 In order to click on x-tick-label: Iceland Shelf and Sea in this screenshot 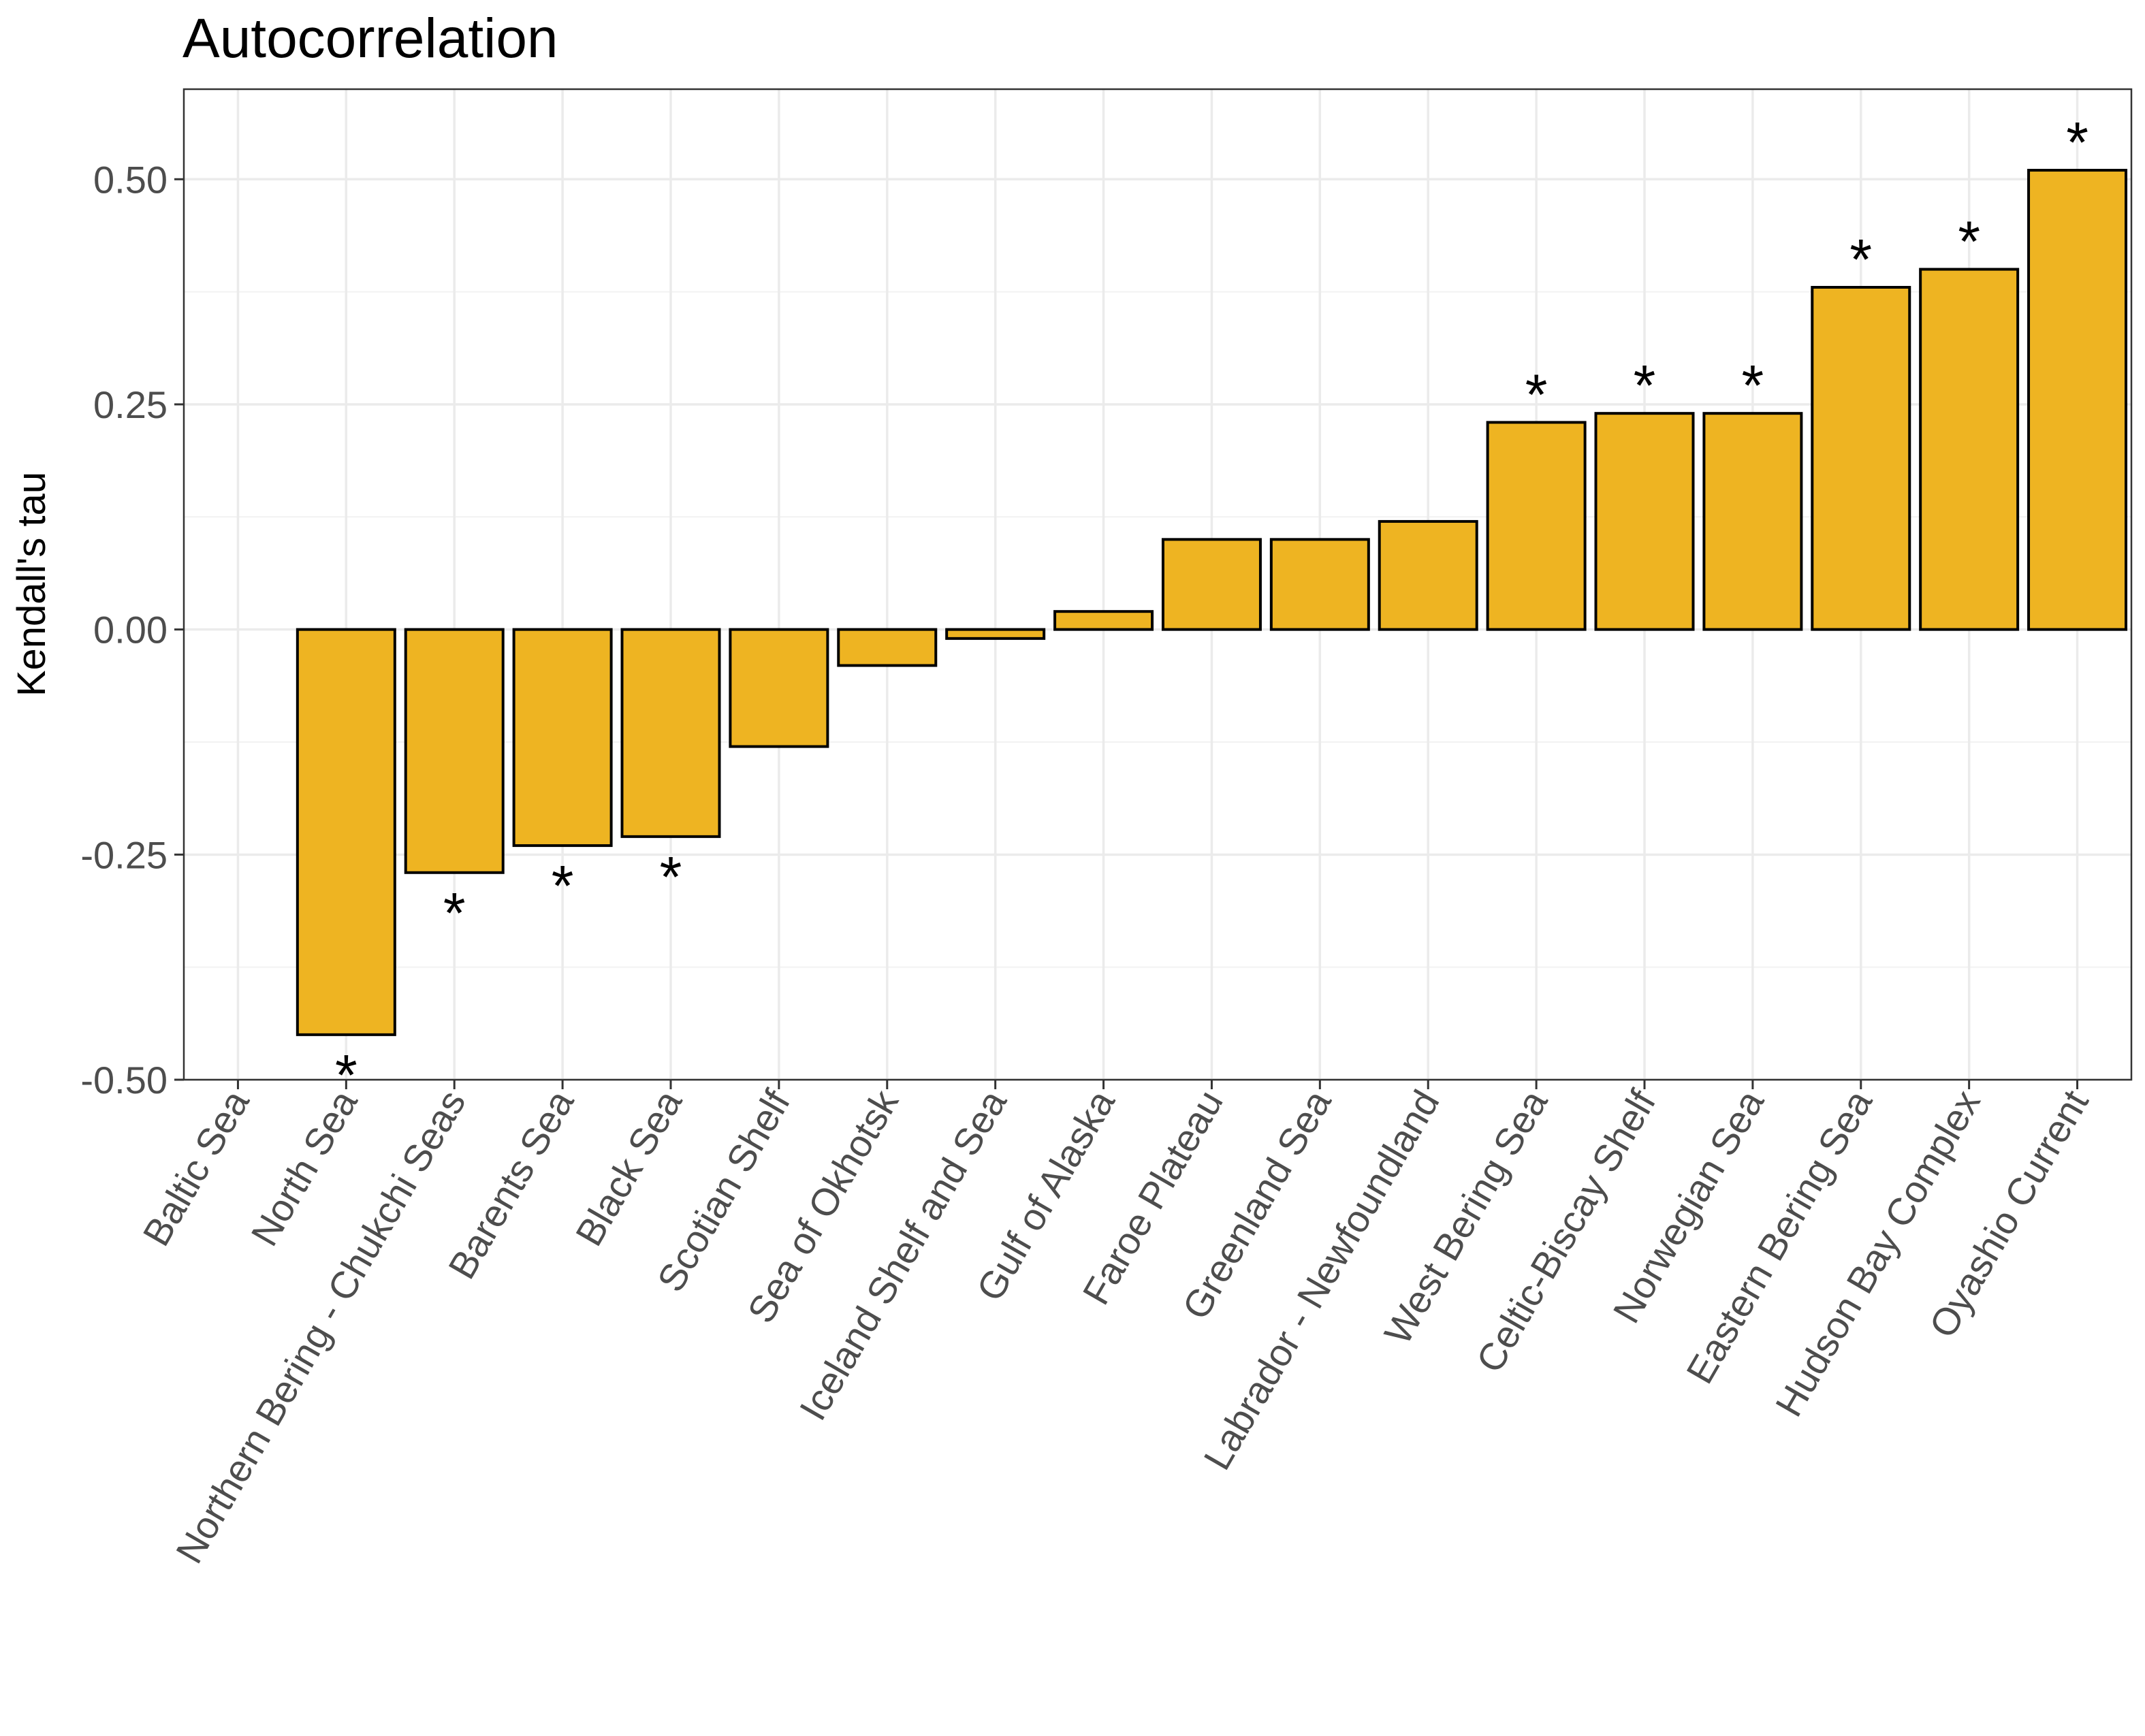, I will do `click(903, 1255)`.